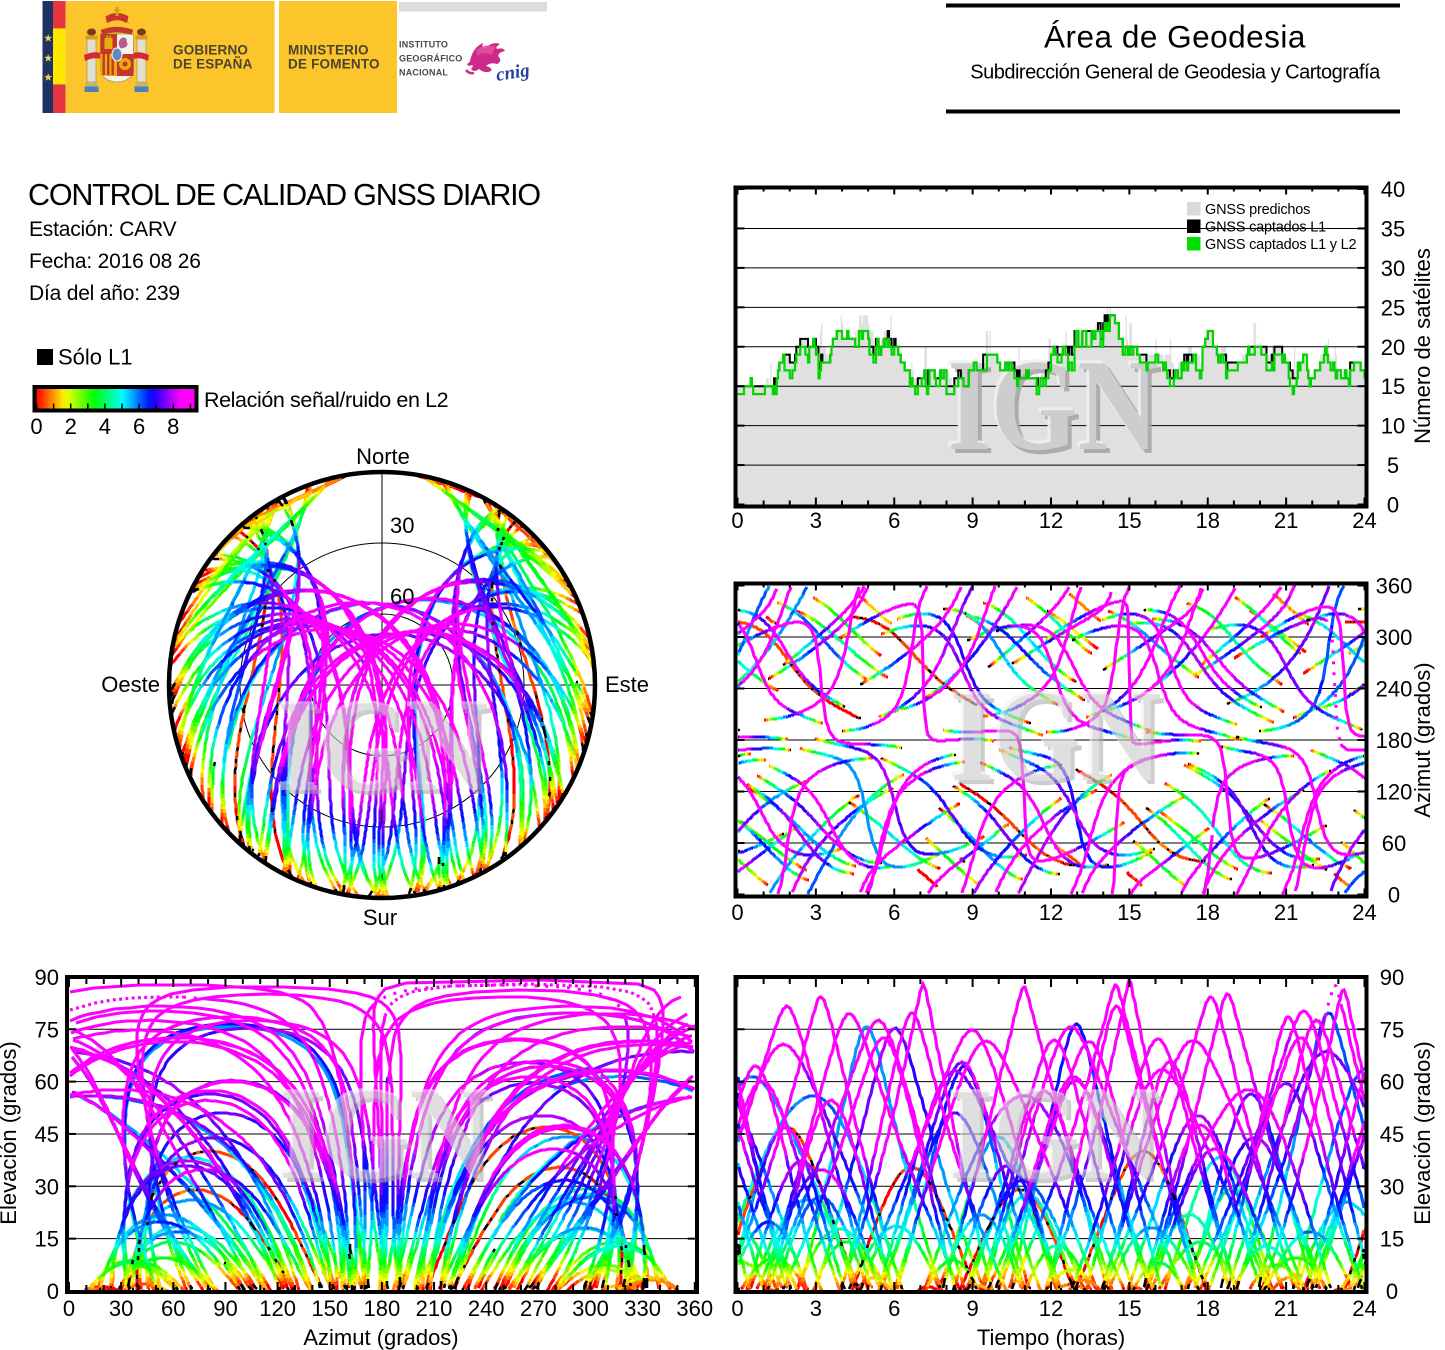  I want to click on svg-text: 20, so click(1393, 347).